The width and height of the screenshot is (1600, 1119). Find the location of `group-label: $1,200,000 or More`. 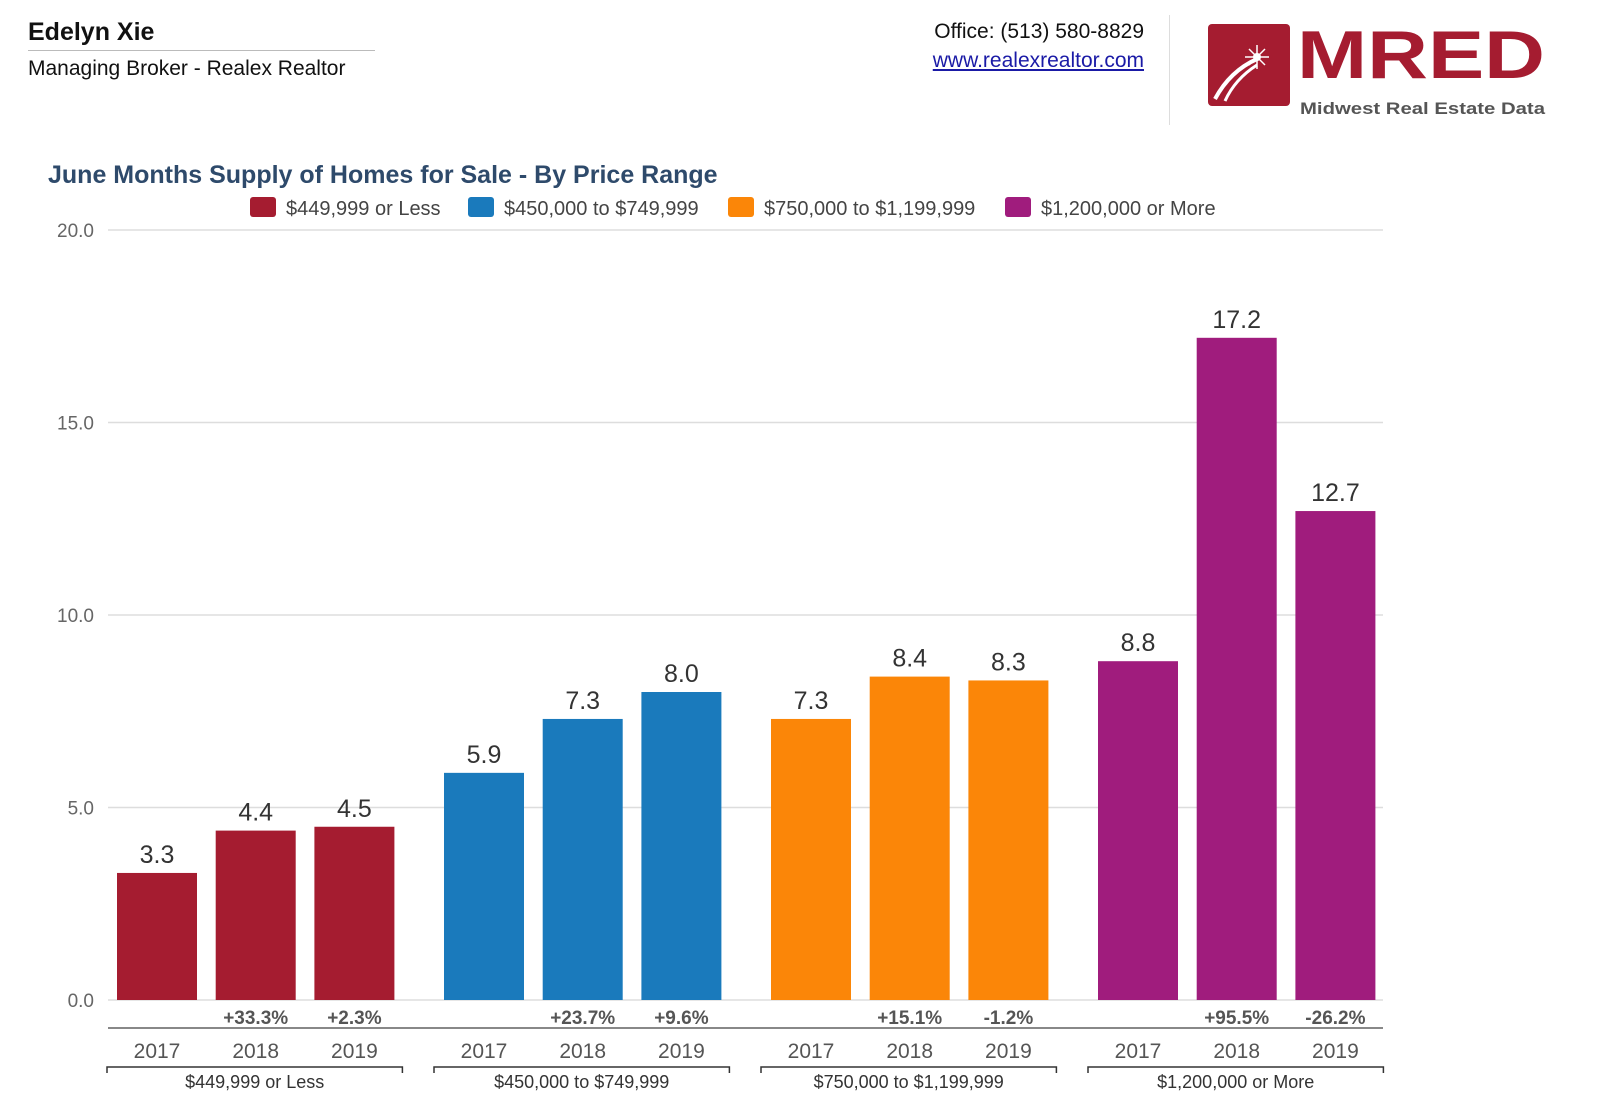

group-label: $1,200,000 or More is located at coordinates (1235, 1082).